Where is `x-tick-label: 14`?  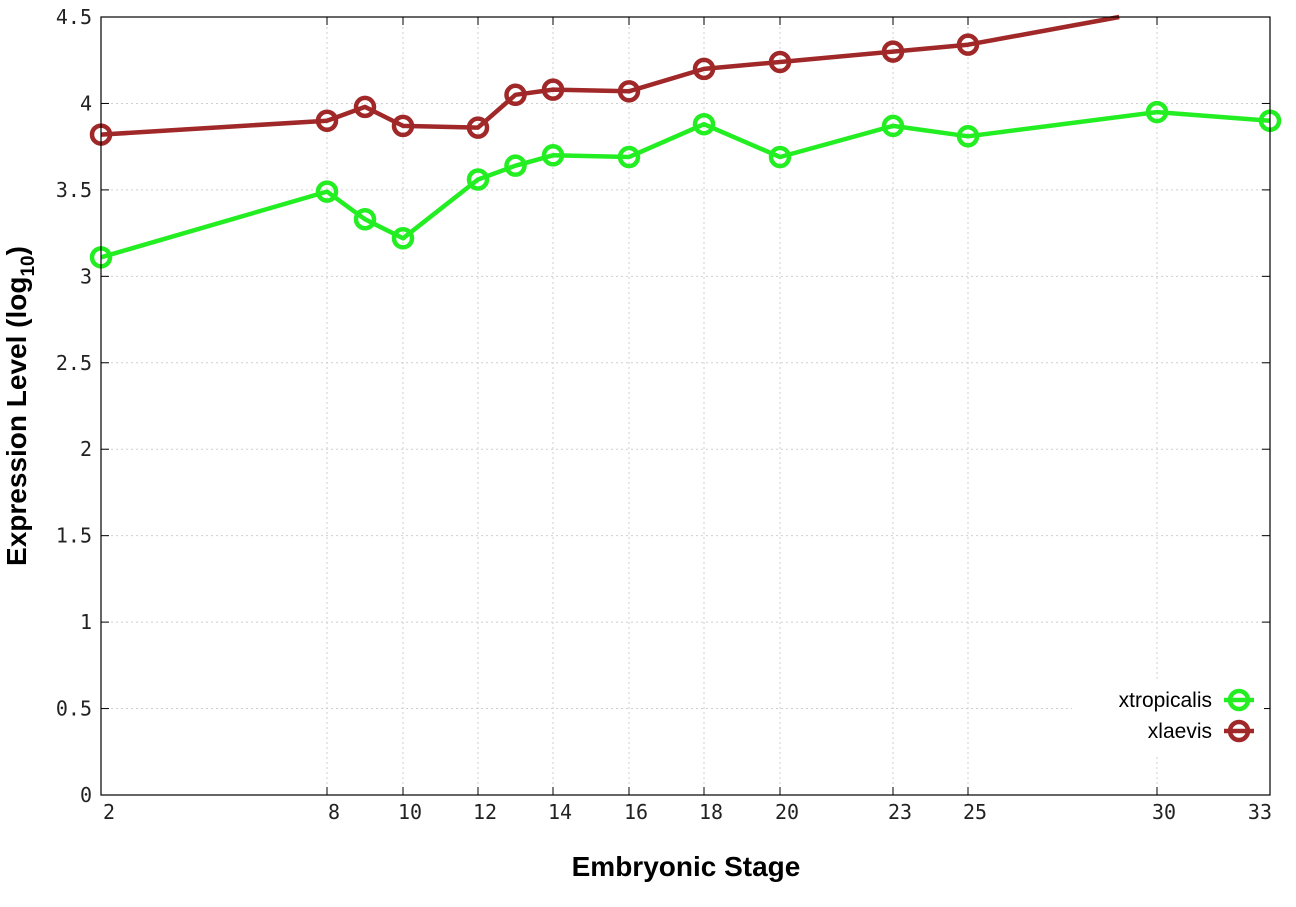
x-tick-label: 14 is located at coordinates (560, 812).